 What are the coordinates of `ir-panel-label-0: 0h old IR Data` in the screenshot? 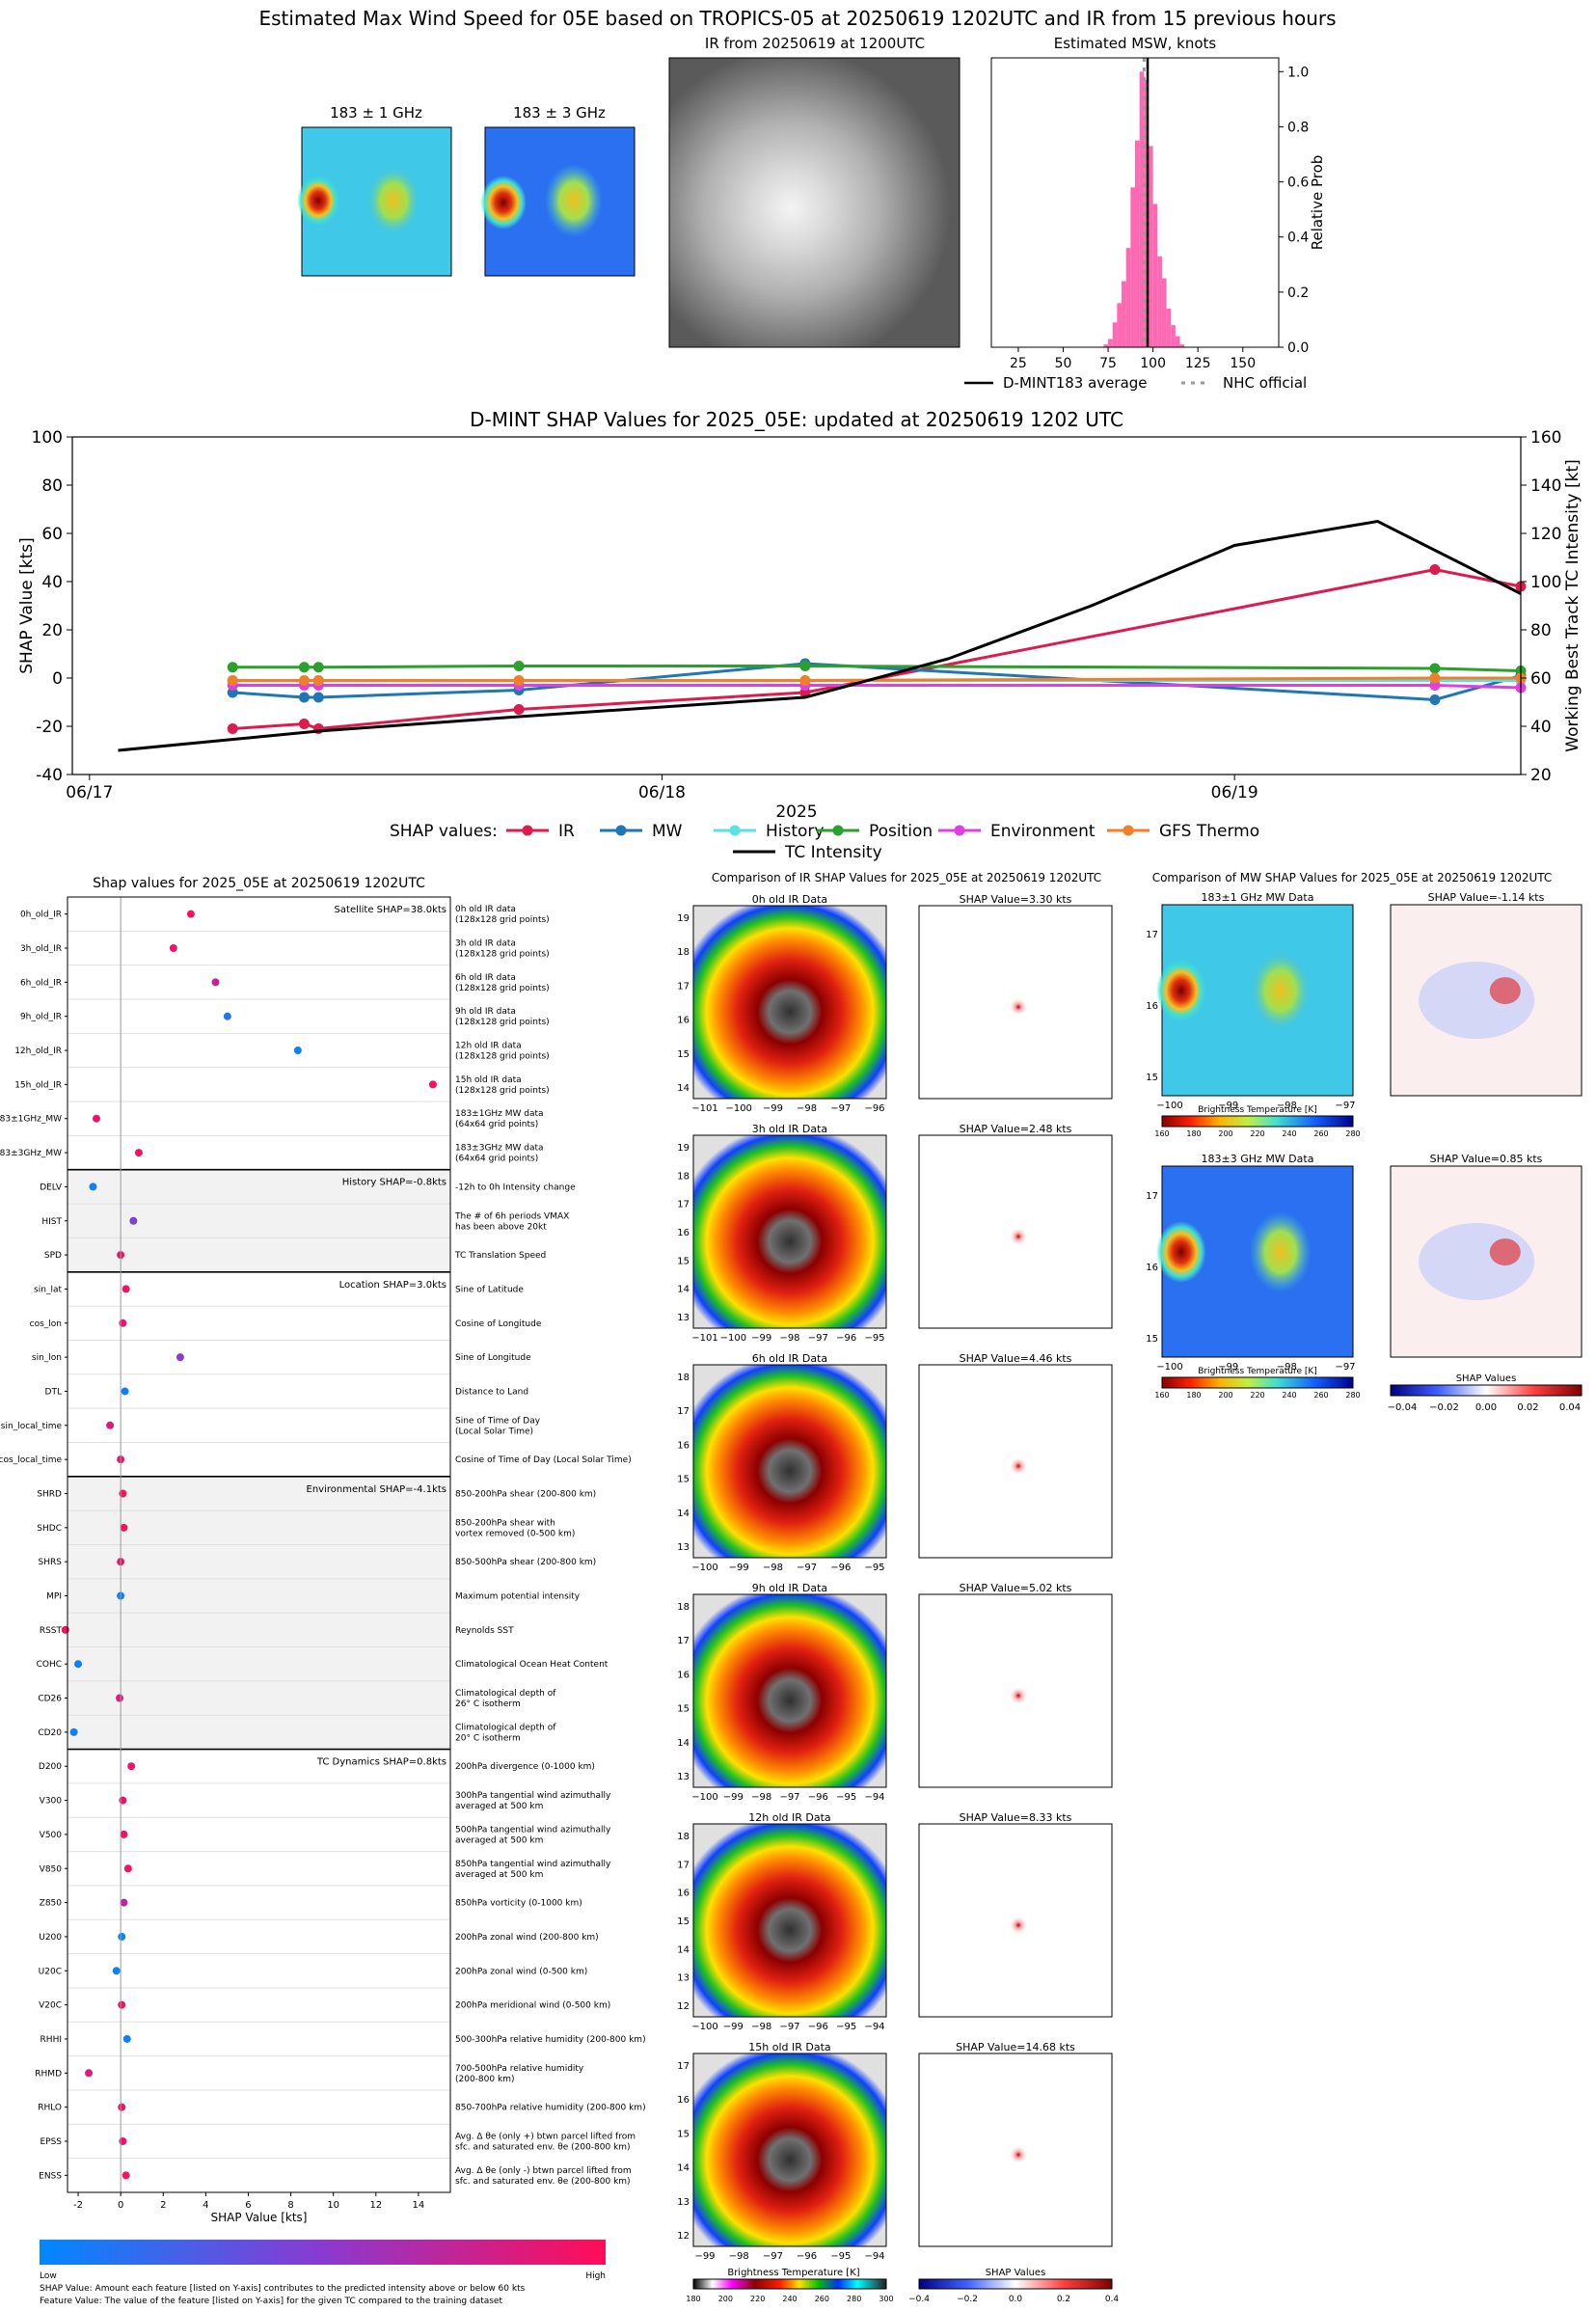 It's located at (789, 899).